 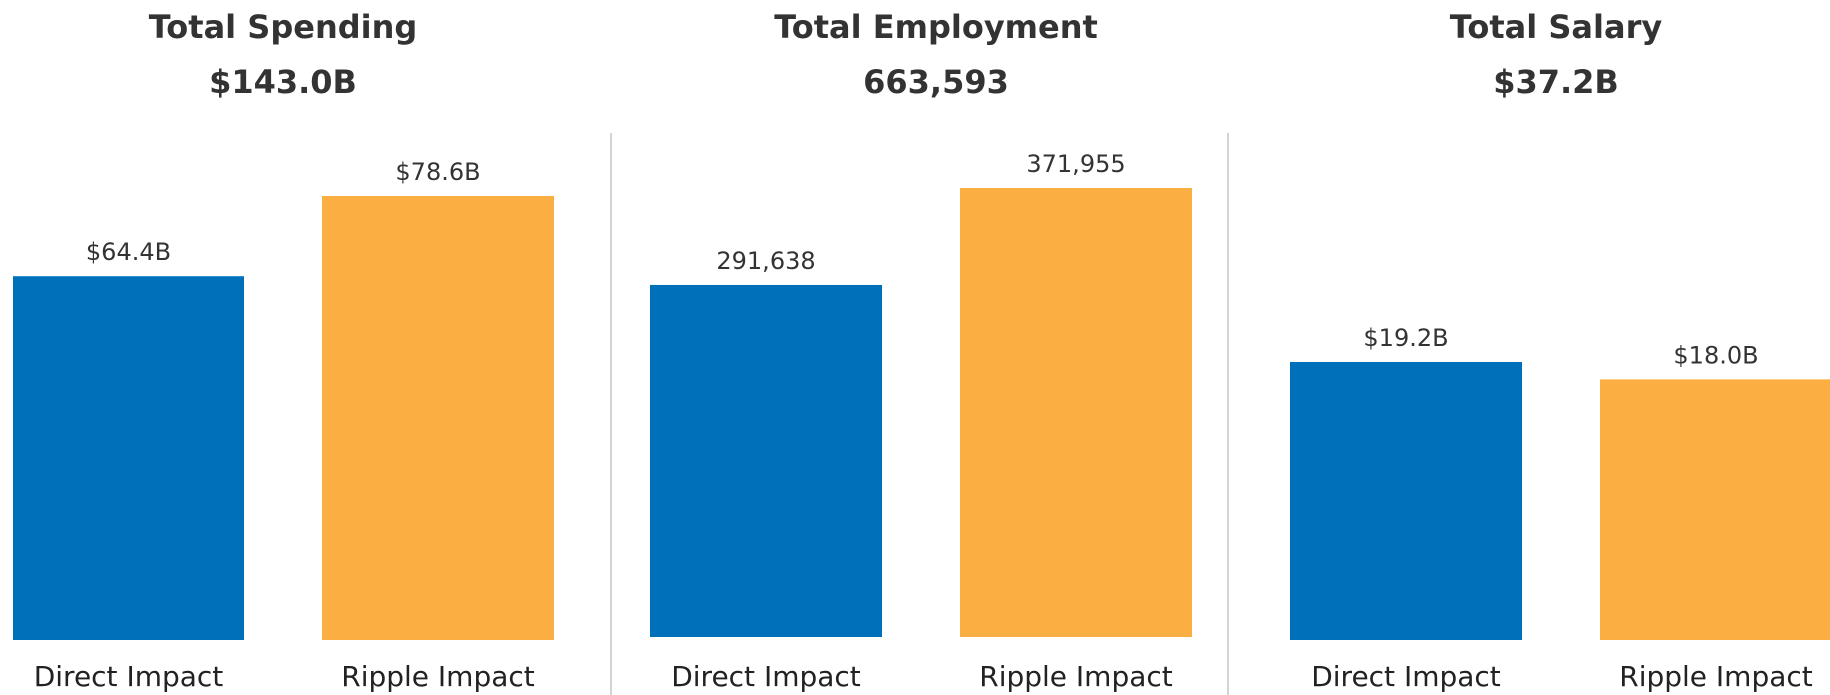 I want to click on total-spending-direct-impact-bar, so click(x=128, y=458).